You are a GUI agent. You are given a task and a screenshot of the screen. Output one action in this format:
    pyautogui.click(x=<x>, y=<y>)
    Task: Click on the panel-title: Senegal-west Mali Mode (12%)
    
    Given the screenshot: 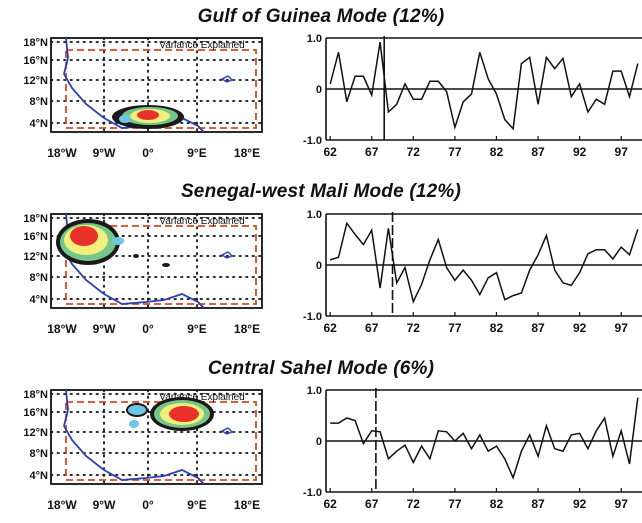 What is the action you would take?
    pyautogui.click(x=321, y=191)
    